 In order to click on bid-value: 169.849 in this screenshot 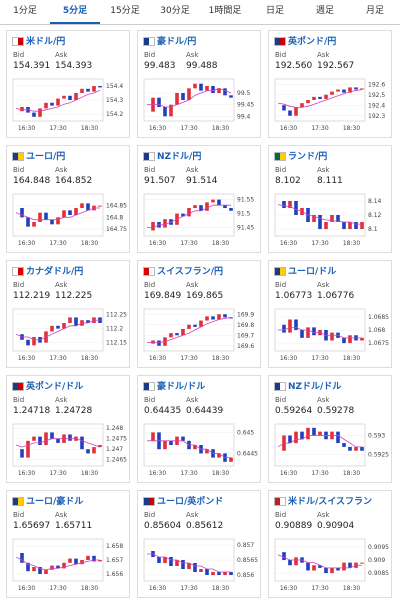, I will do `click(163, 296)`.